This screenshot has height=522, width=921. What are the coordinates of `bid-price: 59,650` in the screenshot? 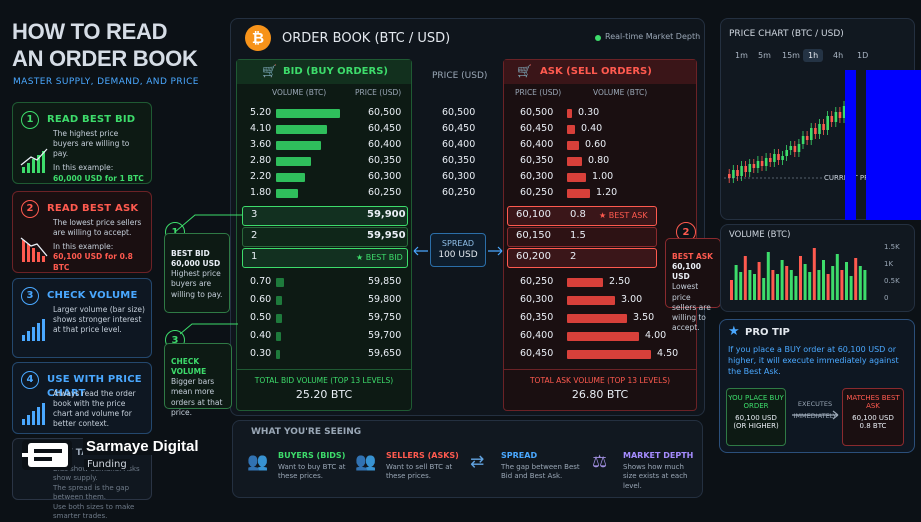 It's located at (385, 353).